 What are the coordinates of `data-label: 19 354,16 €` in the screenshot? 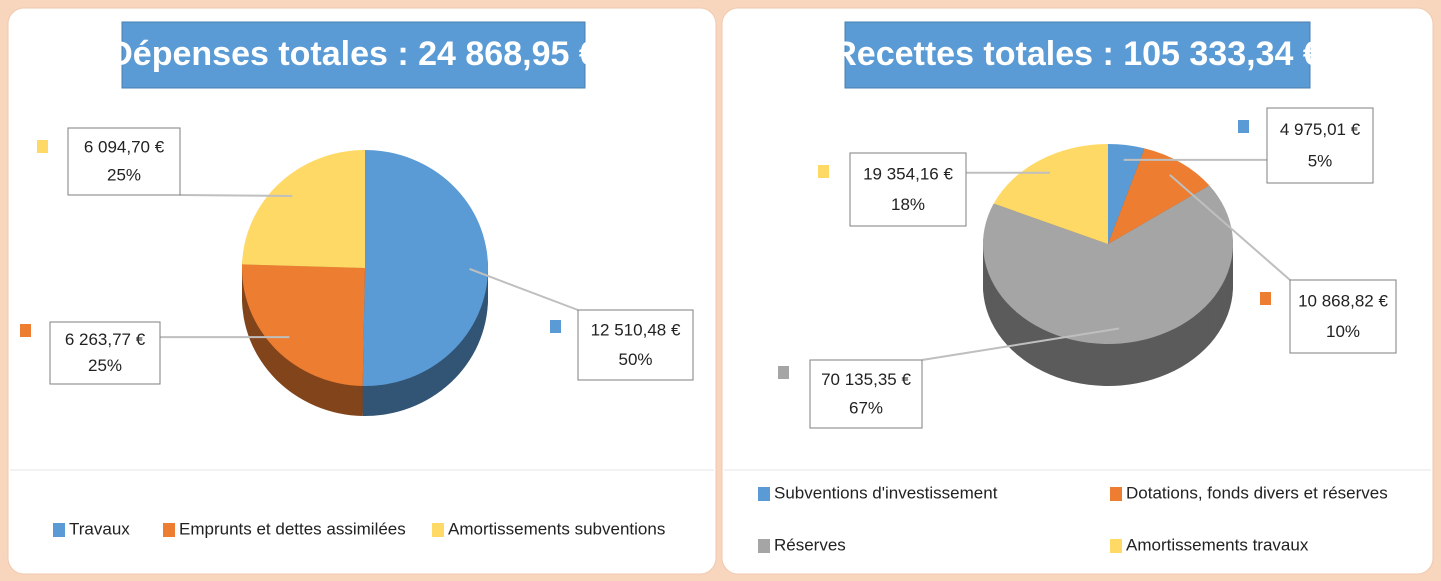 It's located at (908, 173).